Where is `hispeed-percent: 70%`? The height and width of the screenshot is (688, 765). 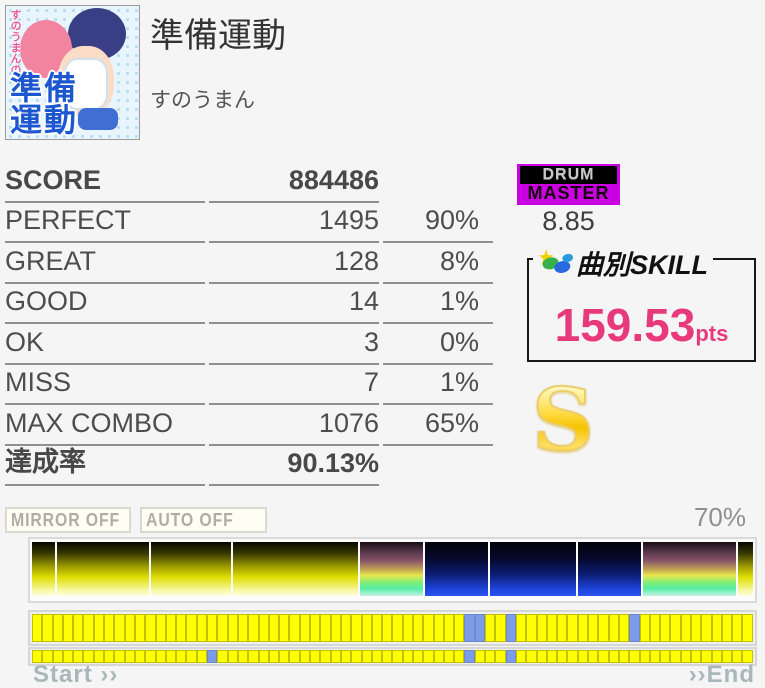
hispeed-percent: 70% is located at coordinates (719, 517).